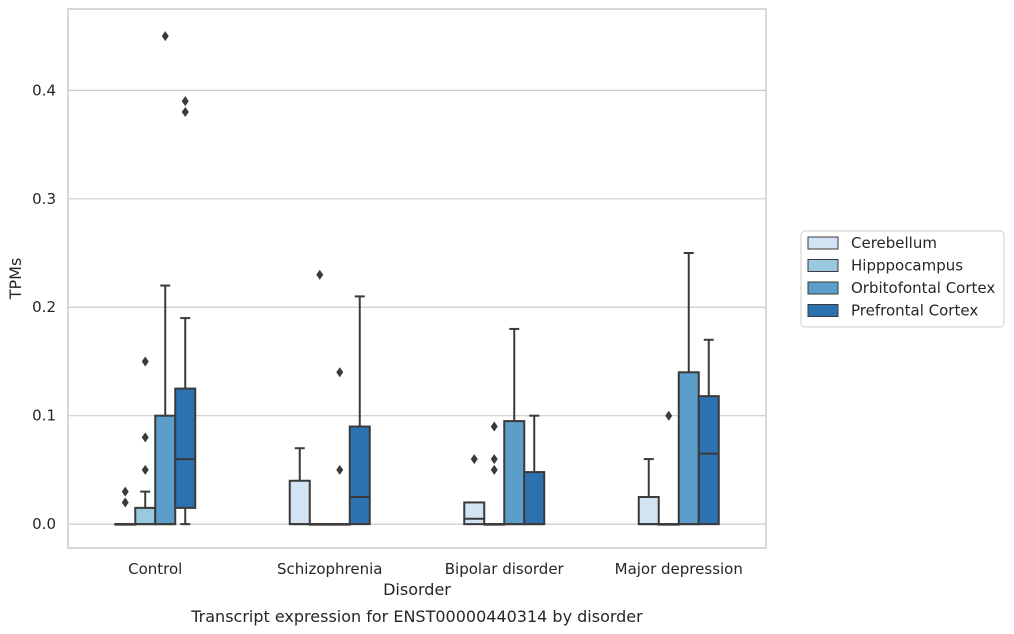  I want to click on legend-label: Prefrontal Cortex, so click(914, 311).